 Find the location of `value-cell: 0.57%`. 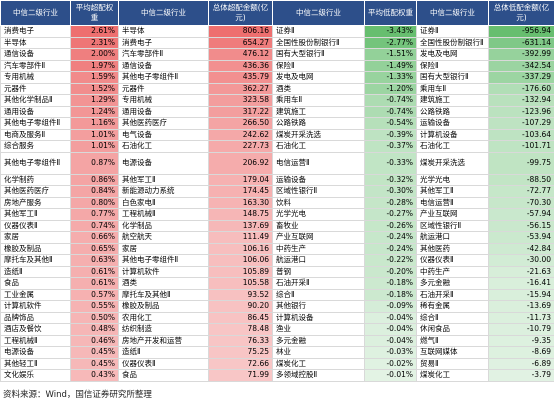

value-cell: 0.57% is located at coordinates (94, 294).